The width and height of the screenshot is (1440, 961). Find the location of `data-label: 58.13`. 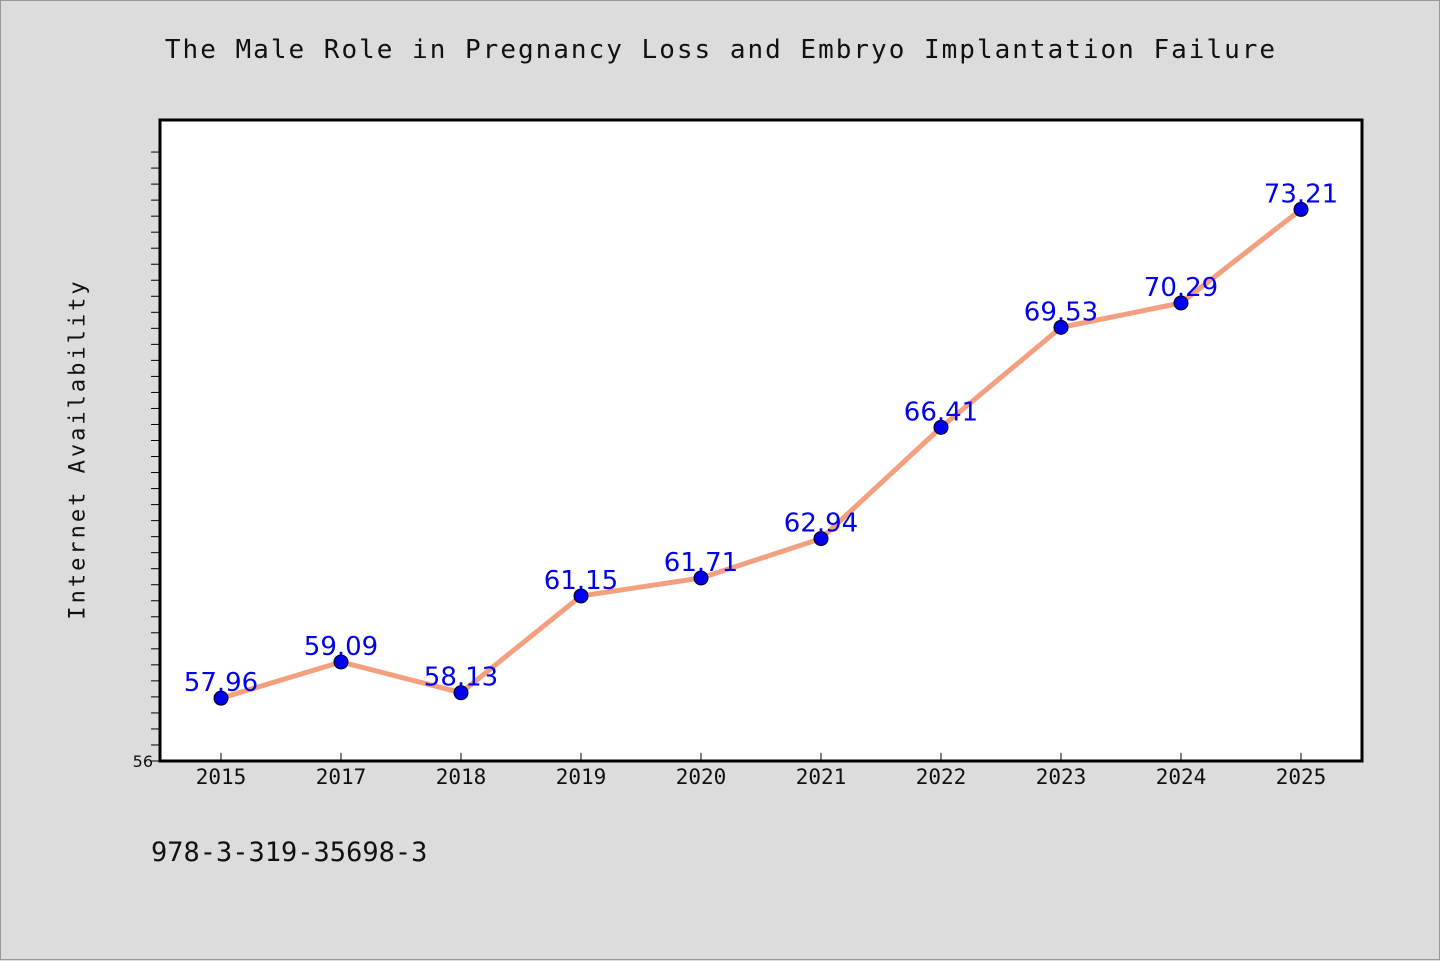

data-label: 58.13 is located at coordinates (461, 678).